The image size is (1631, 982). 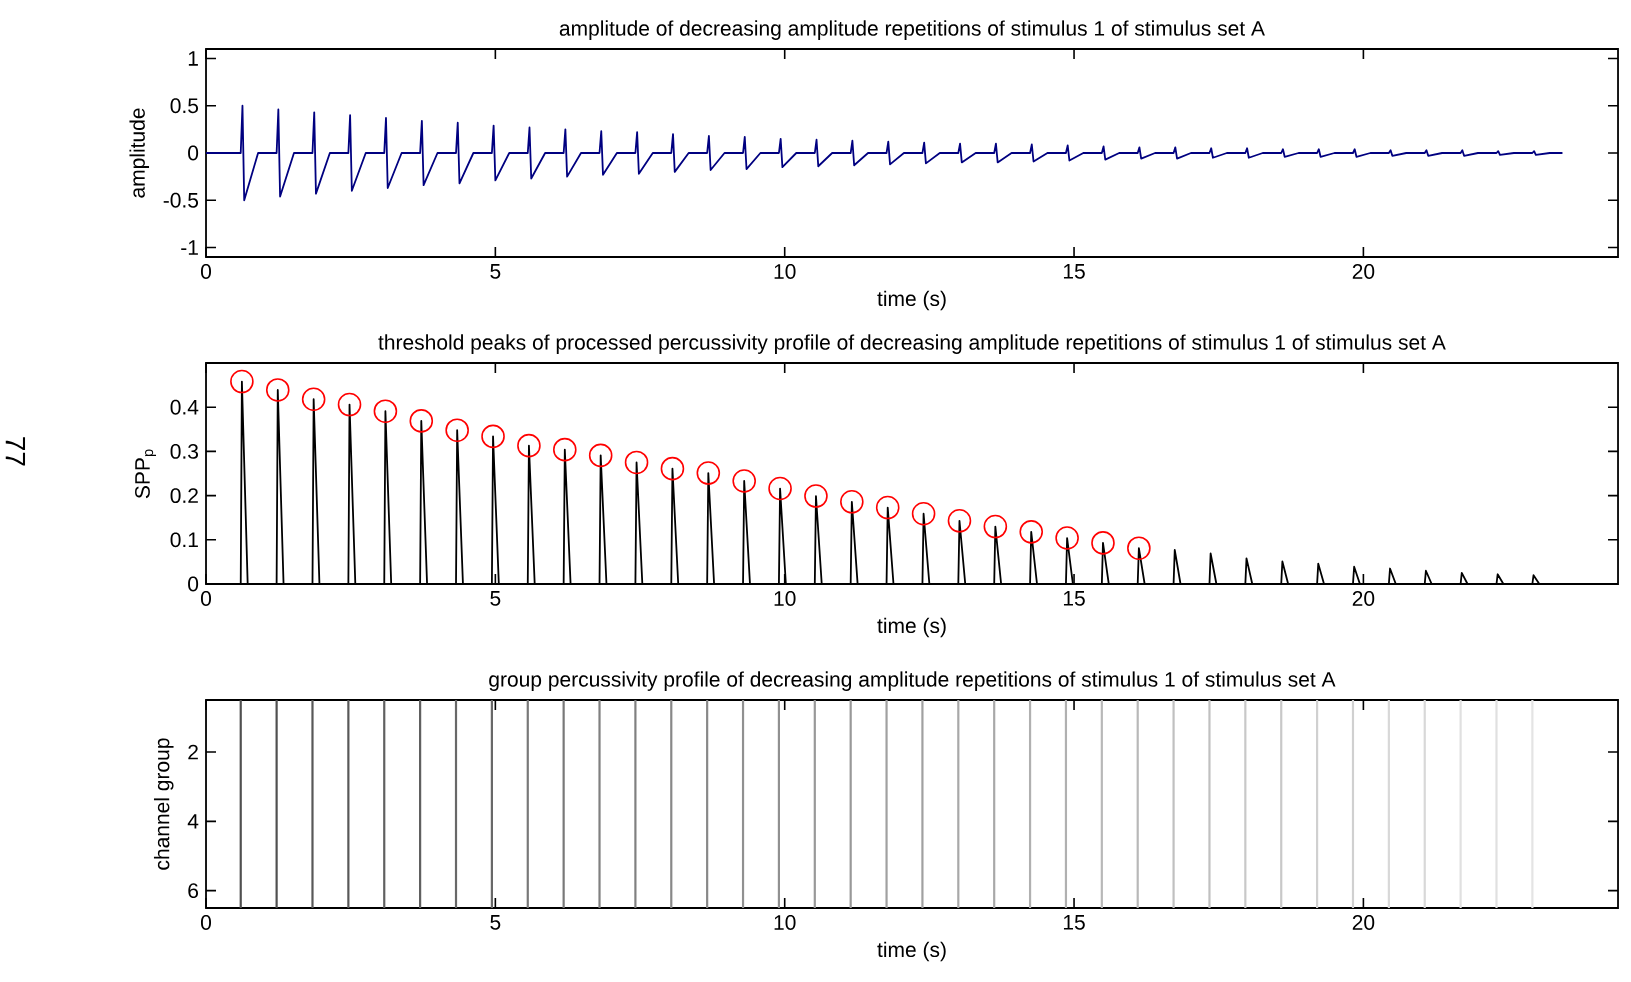 What do you see at coordinates (146, 474) in the screenshot?
I see `y-axis-title: SPP$_{p}$` at bounding box center [146, 474].